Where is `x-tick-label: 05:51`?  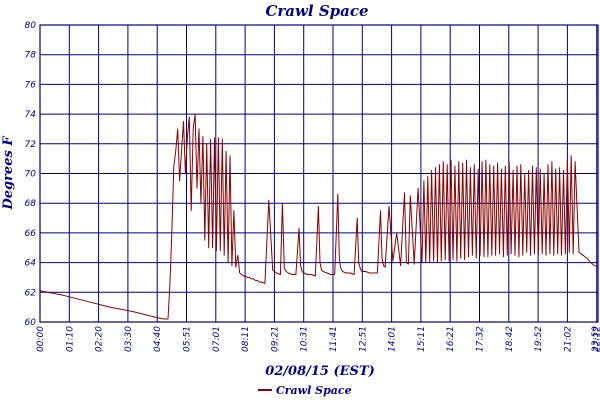 x-tick-label: 05:51 is located at coordinates (188, 339).